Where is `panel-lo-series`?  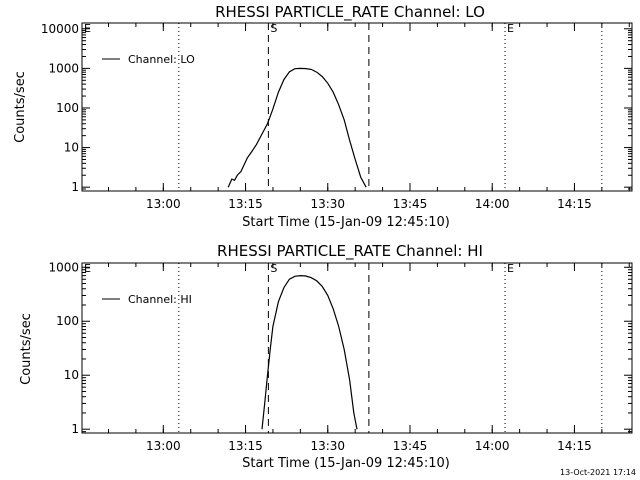
panel-lo-series is located at coordinates (297, 127).